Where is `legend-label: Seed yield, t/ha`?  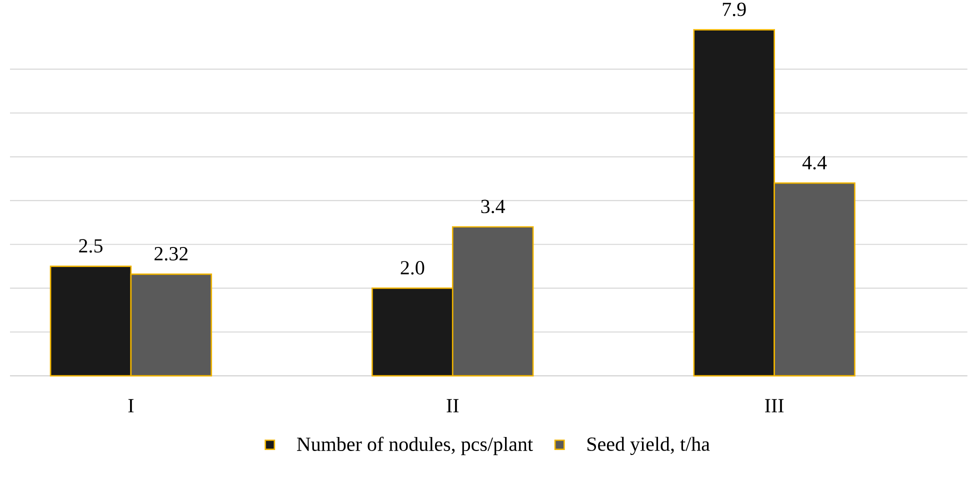 legend-label: Seed yield, t/ha is located at coordinates (648, 446).